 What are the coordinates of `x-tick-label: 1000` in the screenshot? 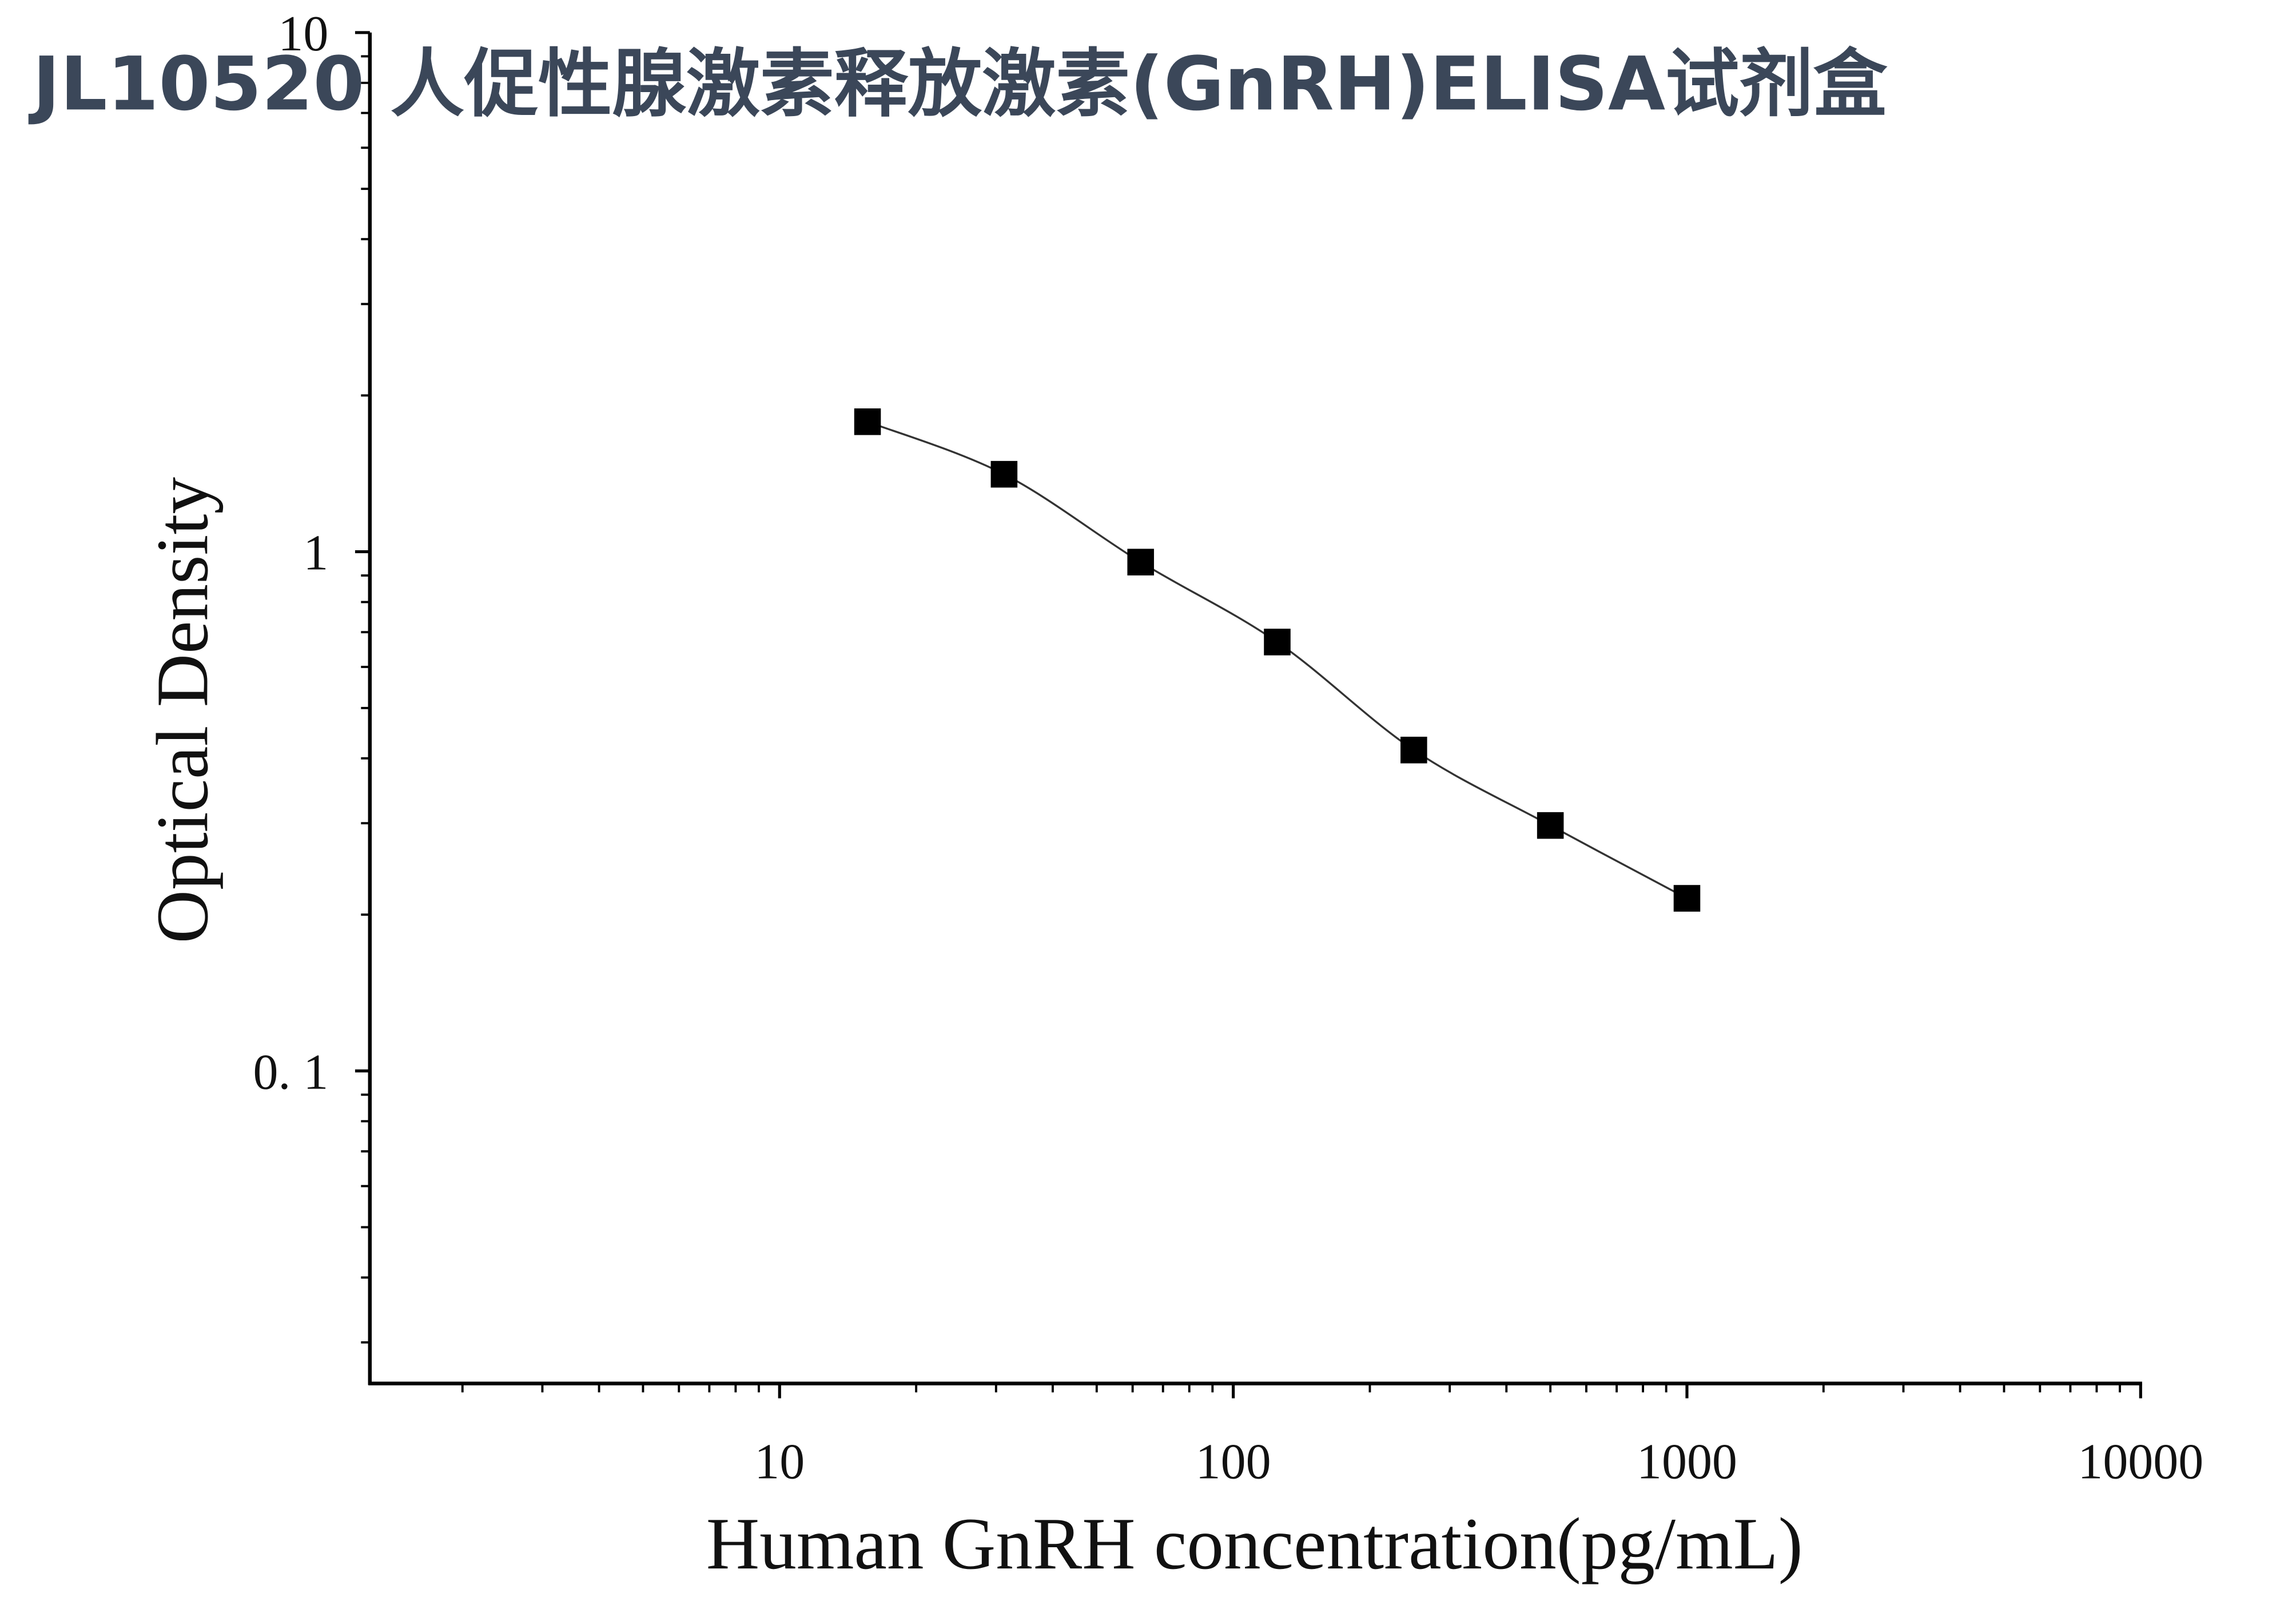 It's located at (1687, 1461).